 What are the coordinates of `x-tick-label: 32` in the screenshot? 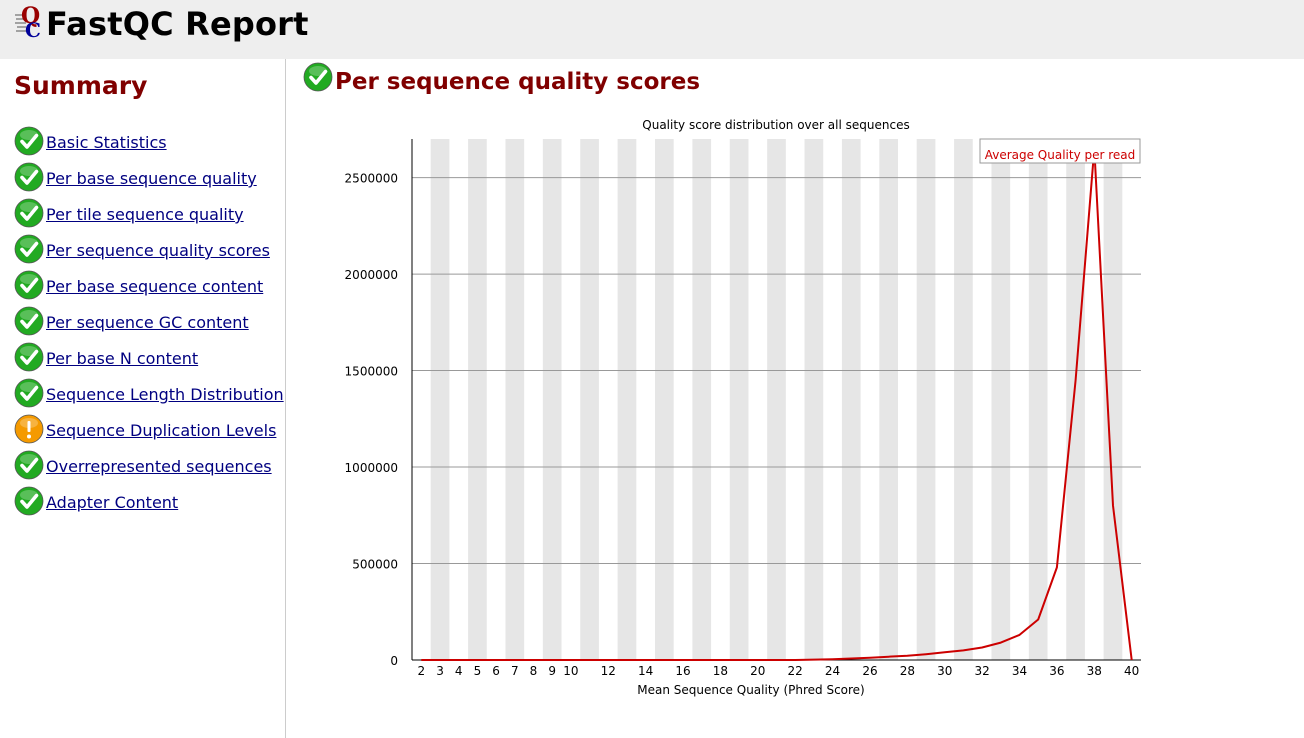 It's located at (981, 671).